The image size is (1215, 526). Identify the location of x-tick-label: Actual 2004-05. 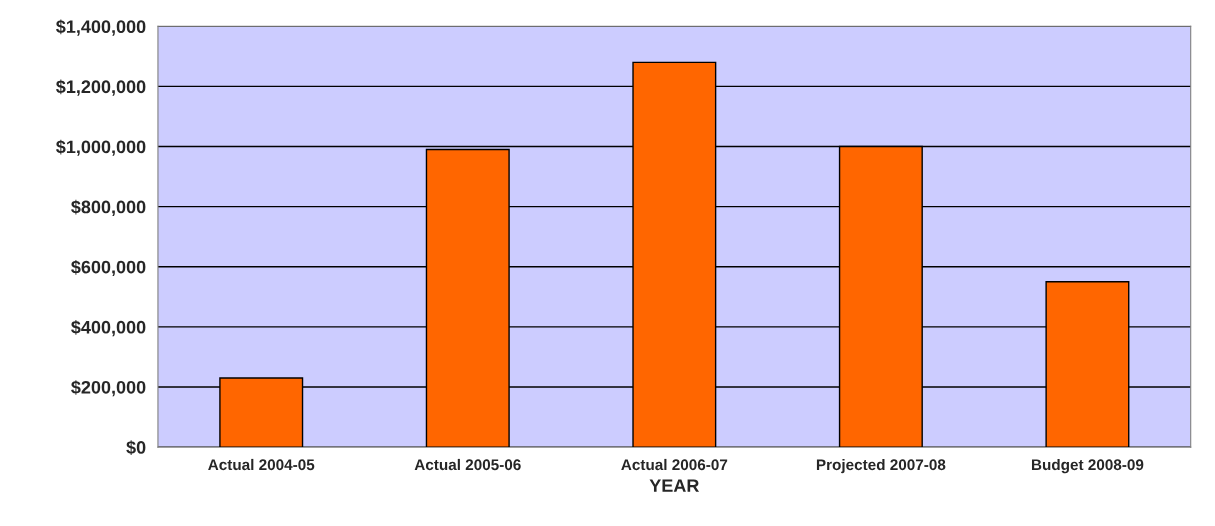
(261, 464).